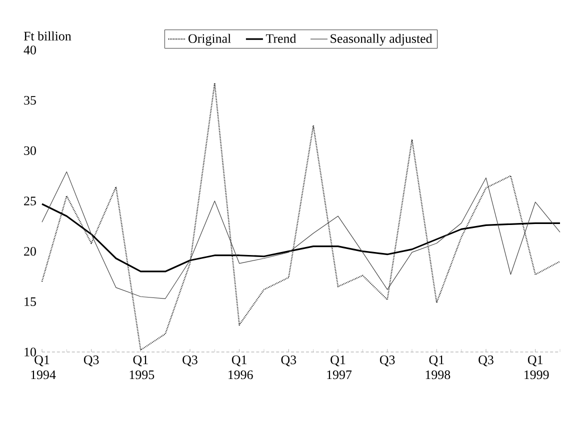  I want to click on x-tick-label: Q1 1998, so click(438, 368).